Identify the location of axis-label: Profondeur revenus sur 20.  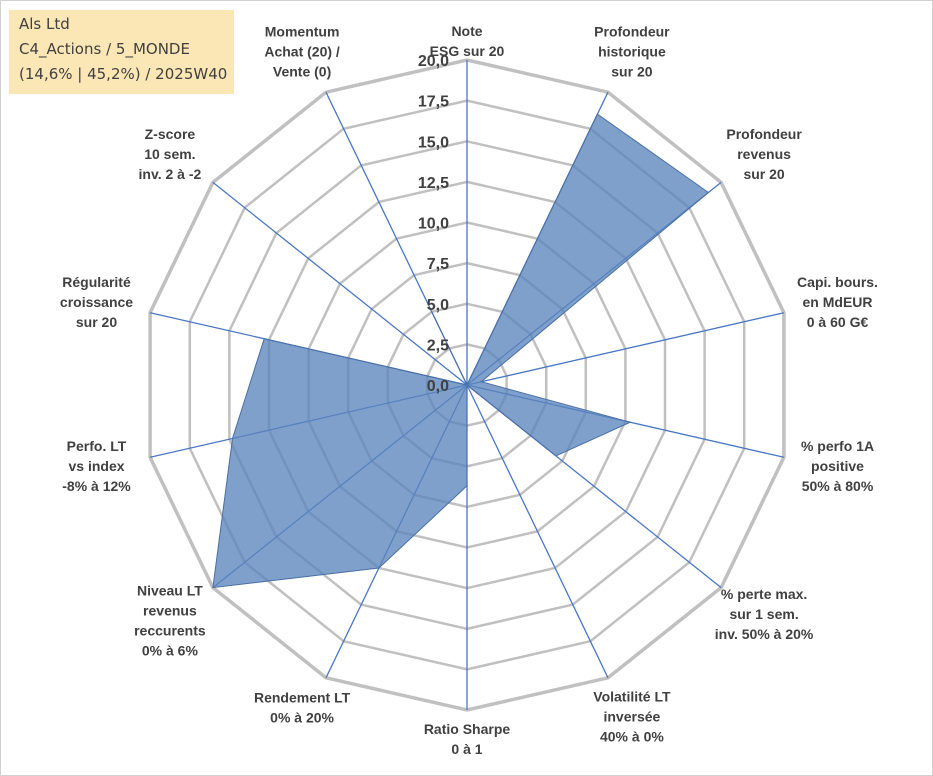
(764, 154).